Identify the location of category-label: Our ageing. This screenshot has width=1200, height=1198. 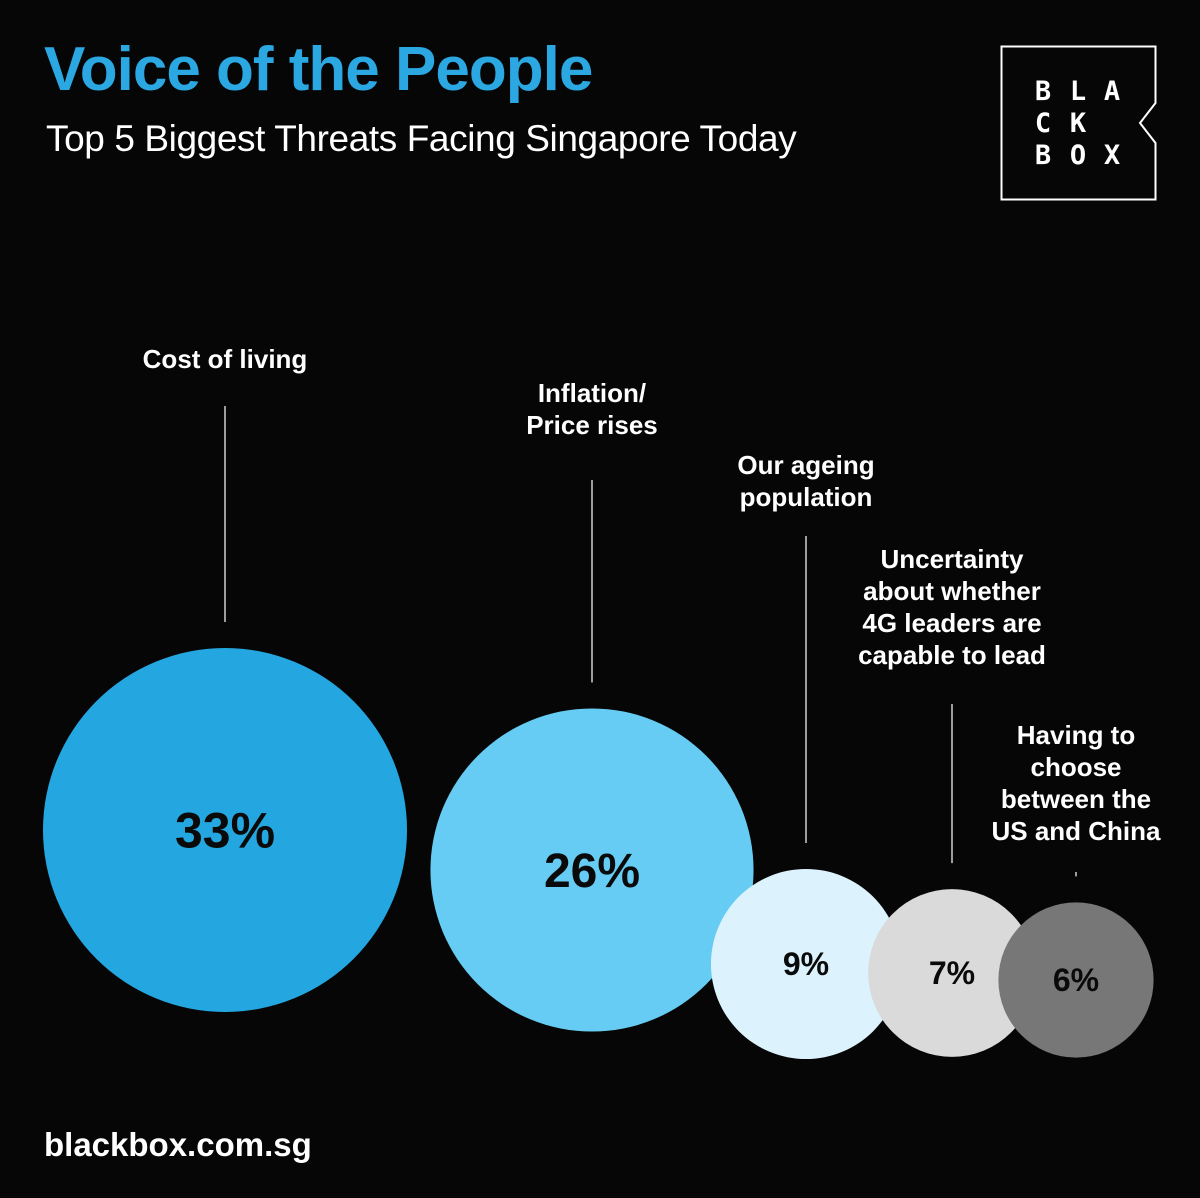
(805, 465).